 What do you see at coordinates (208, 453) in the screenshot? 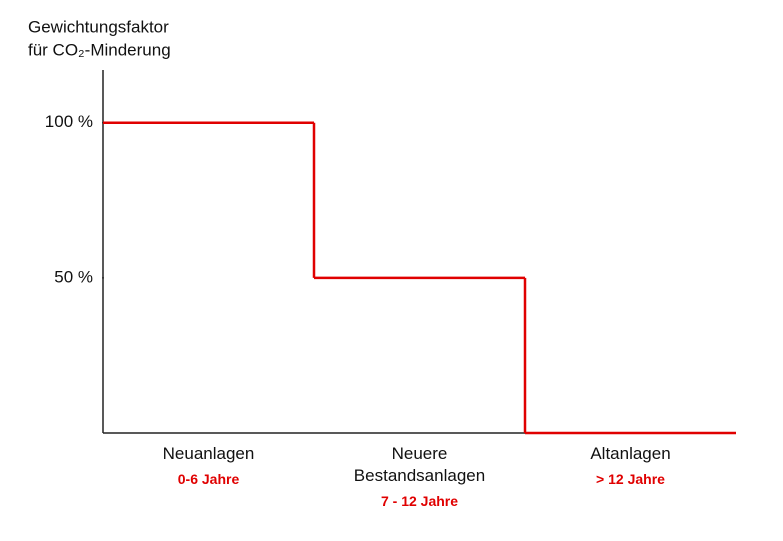
I see `x-tick-label: Neuanlagen` at bounding box center [208, 453].